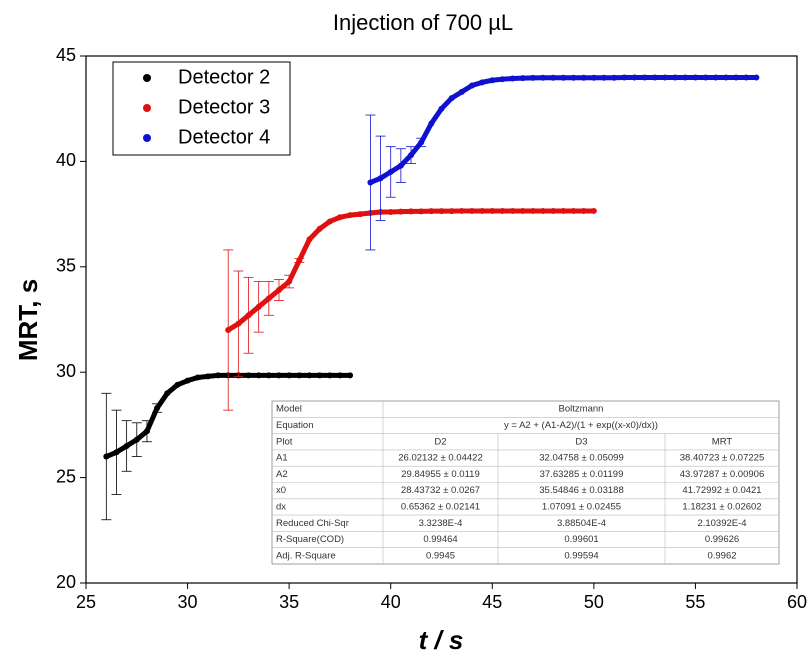 This screenshot has height=662, width=810. I want to click on table-cell: D3, so click(581, 441).